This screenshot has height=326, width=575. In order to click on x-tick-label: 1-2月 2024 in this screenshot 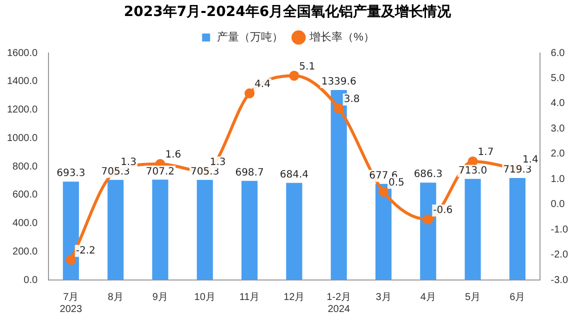, I will do `click(339, 303)`.